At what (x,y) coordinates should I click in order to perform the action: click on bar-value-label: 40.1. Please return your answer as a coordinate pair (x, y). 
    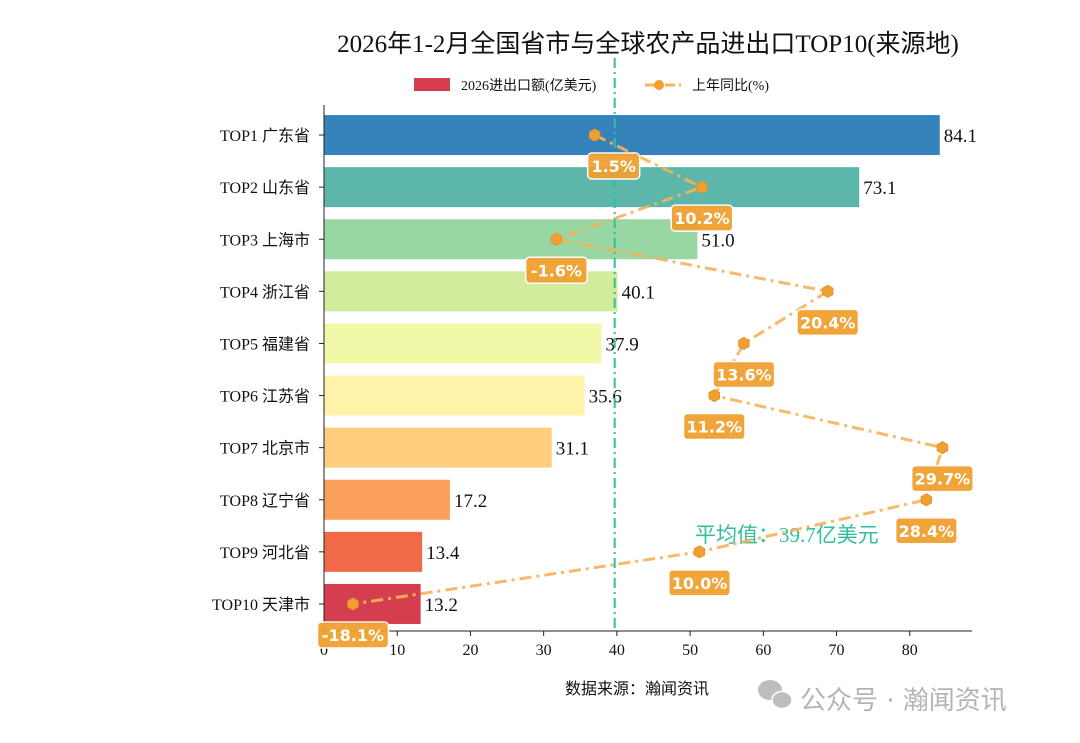
    Looking at the image, I should click on (638, 292).